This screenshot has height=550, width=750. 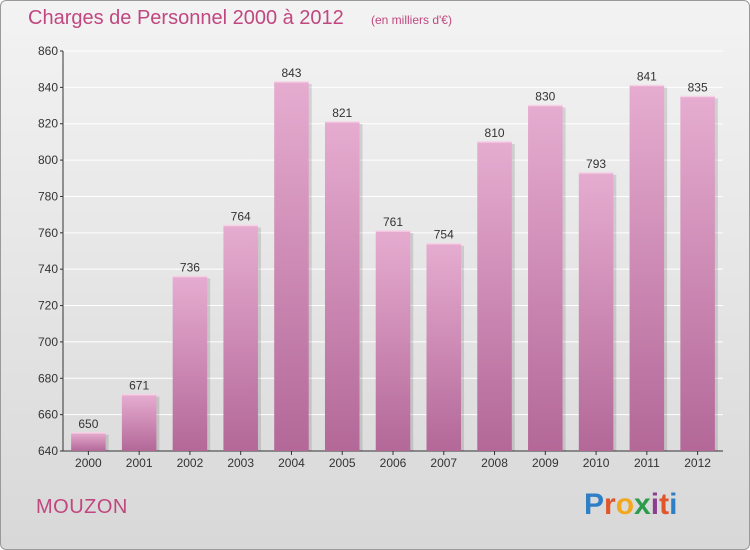 I want to click on data-label: 841, so click(x=647, y=77).